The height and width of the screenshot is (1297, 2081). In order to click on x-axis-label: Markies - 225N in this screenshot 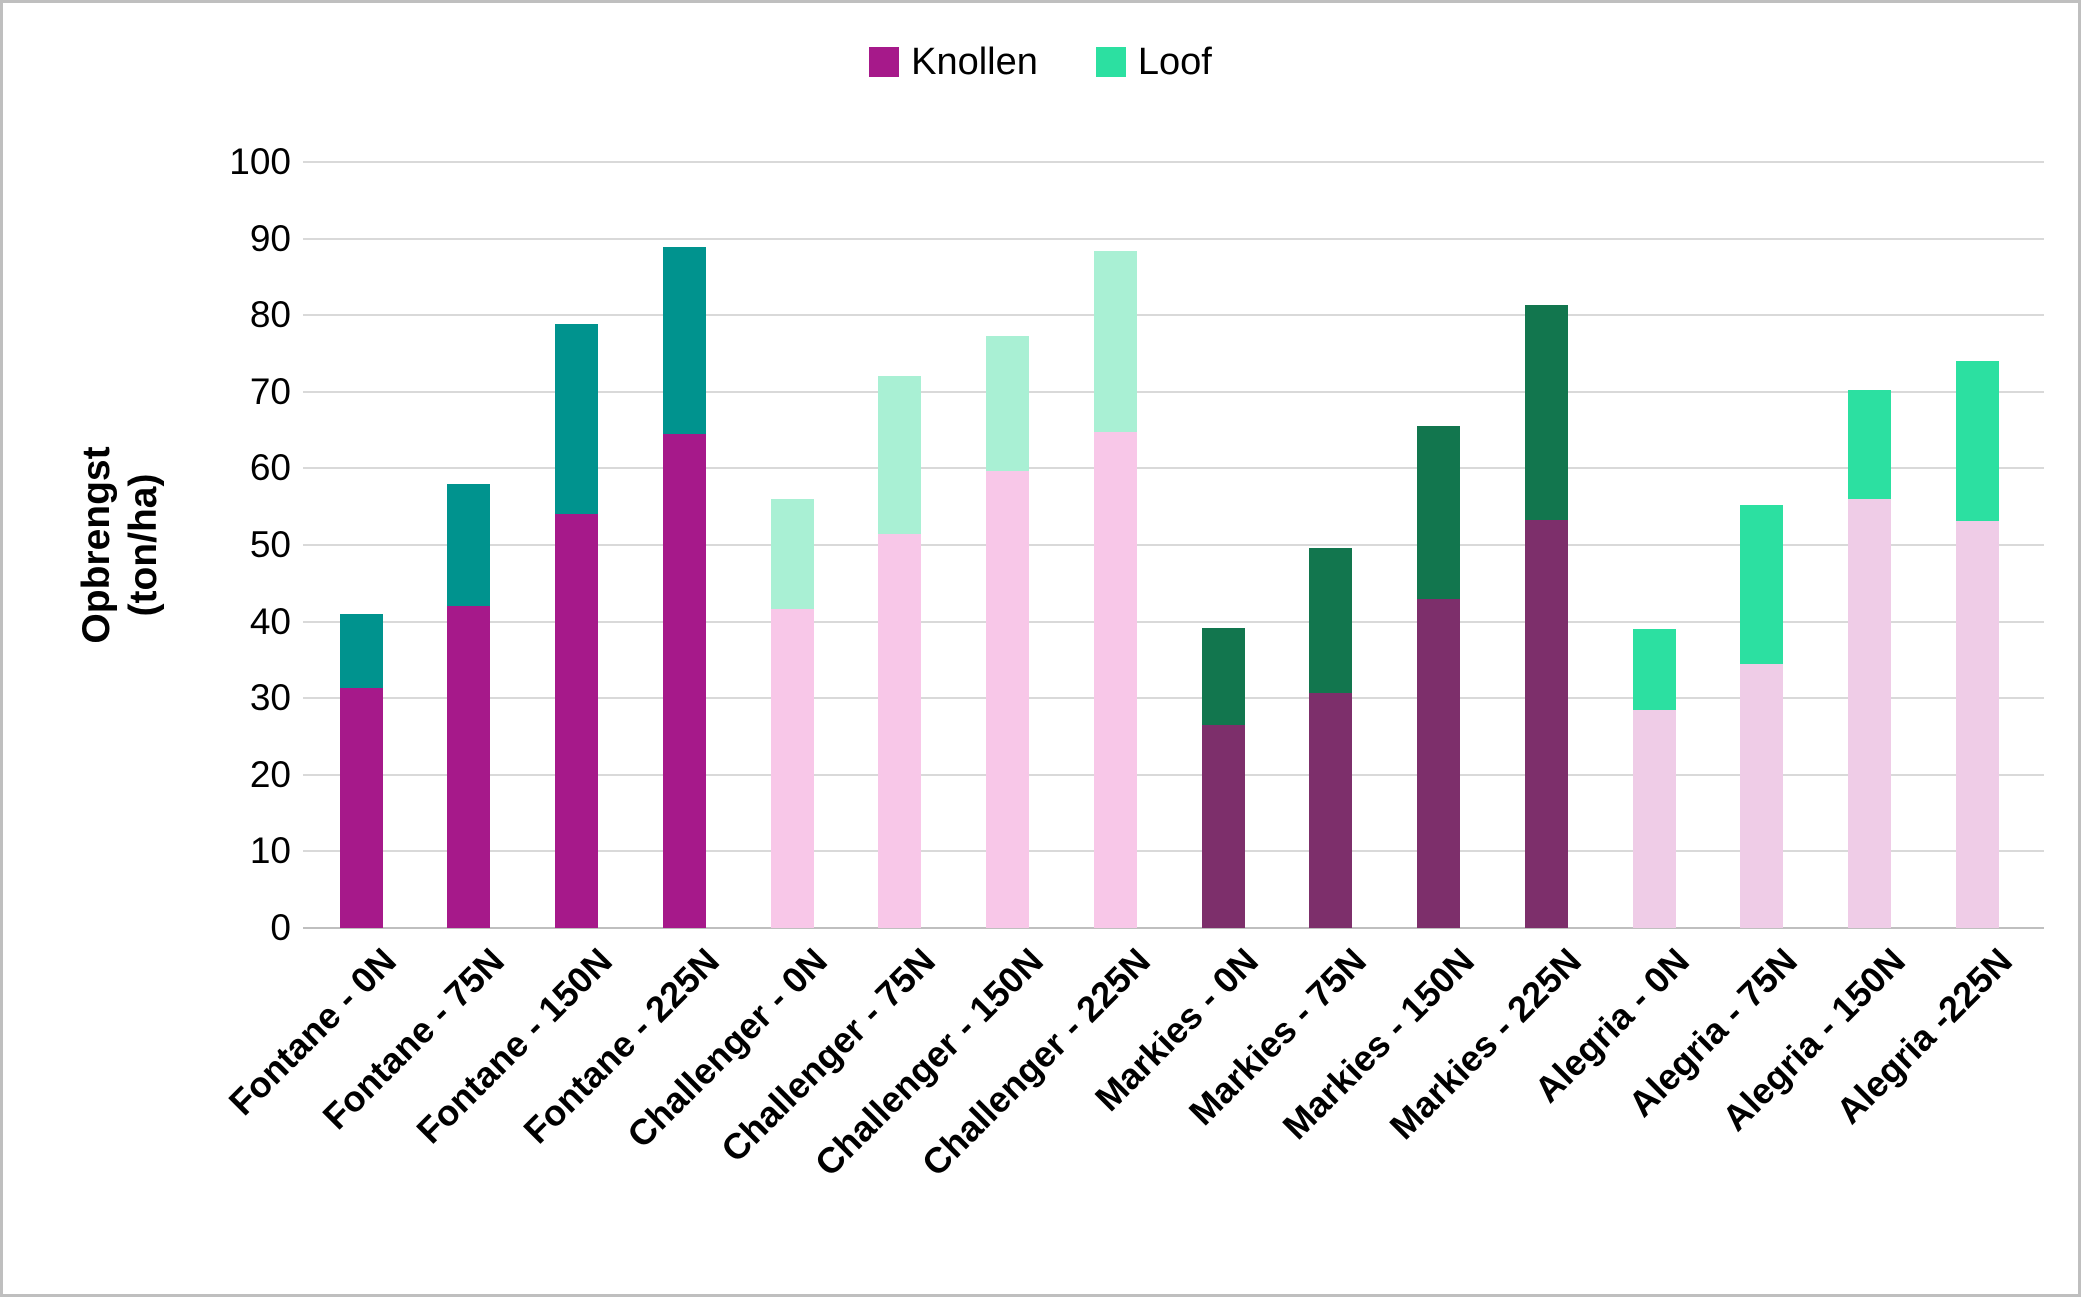, I will do `click(1485, 1043)`.